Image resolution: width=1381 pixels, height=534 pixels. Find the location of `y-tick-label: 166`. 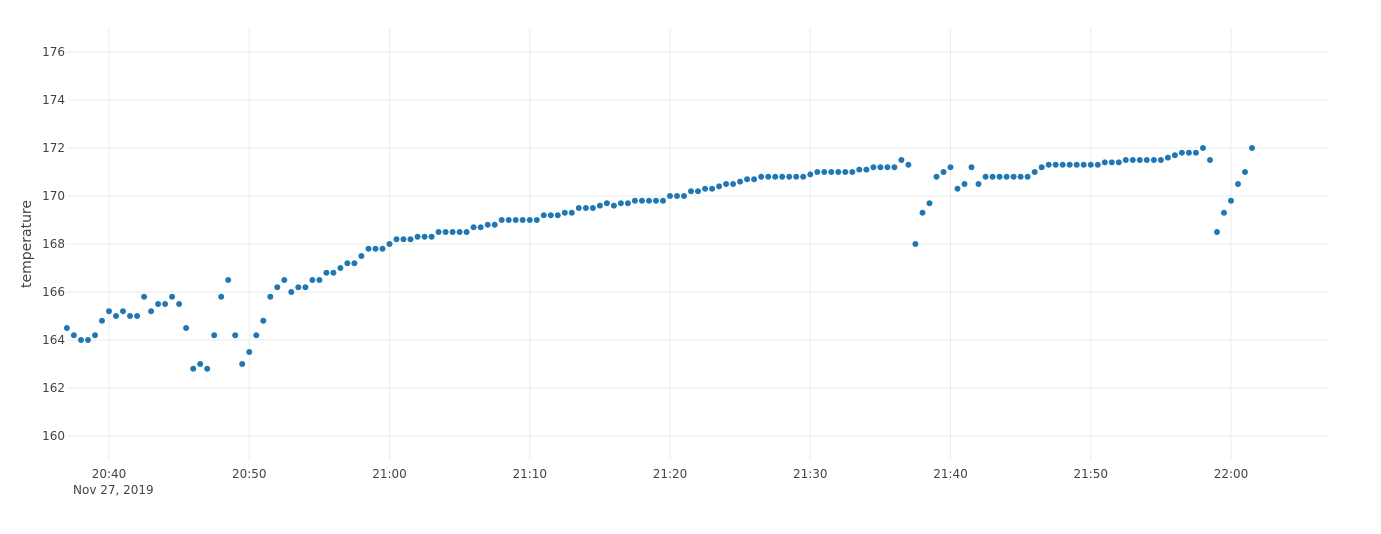

y-tick-label: 166 is located at coordinates (53, 292).